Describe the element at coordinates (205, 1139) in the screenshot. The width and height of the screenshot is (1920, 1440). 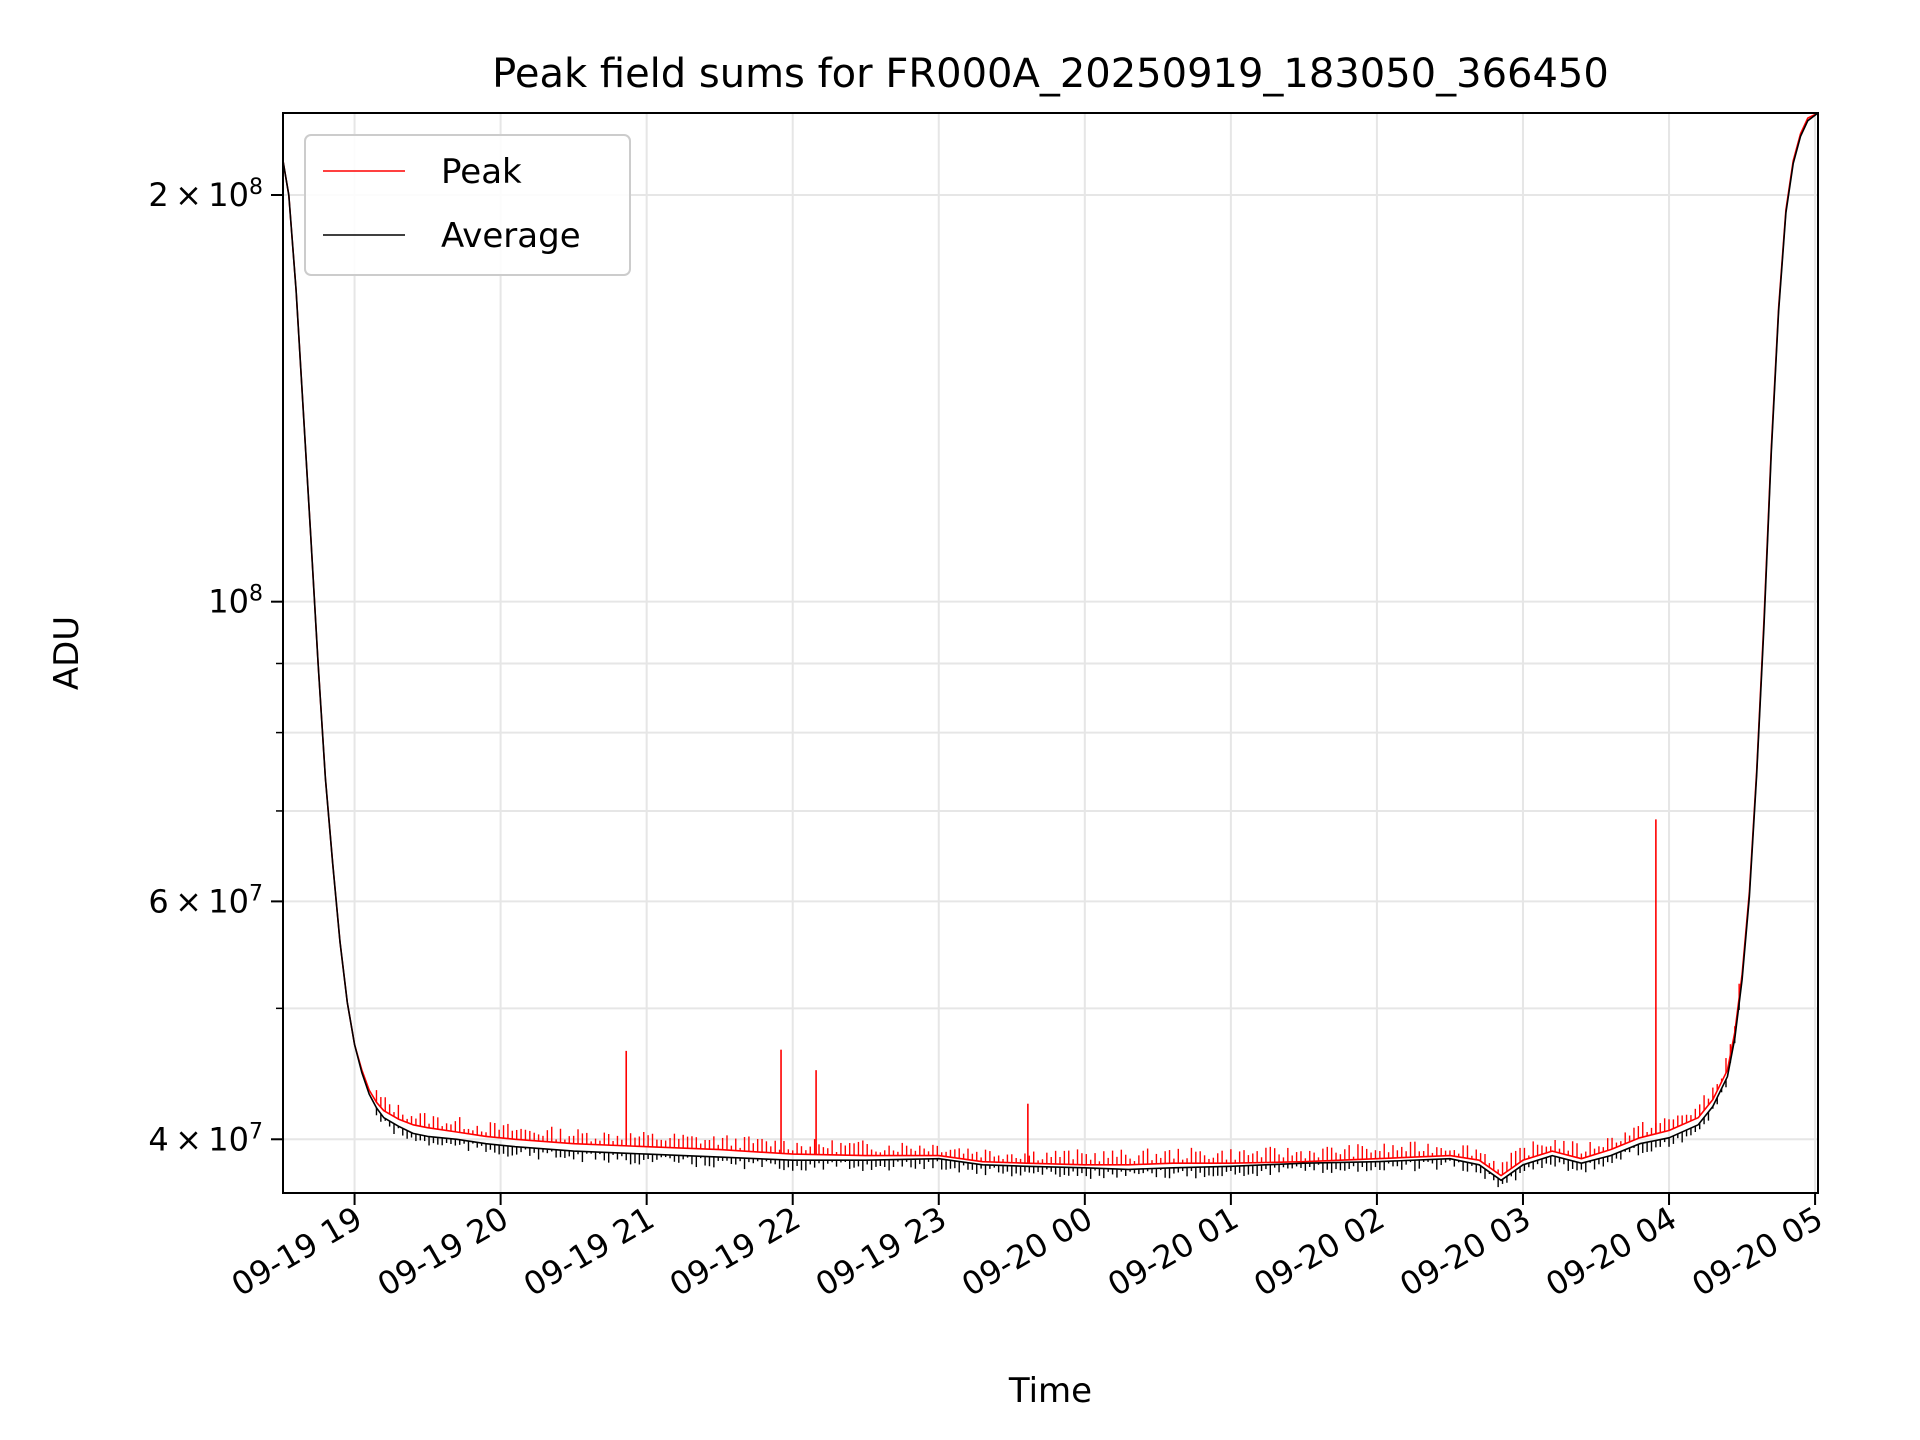
I see `y-tick-label: 4 × 107` at that location.